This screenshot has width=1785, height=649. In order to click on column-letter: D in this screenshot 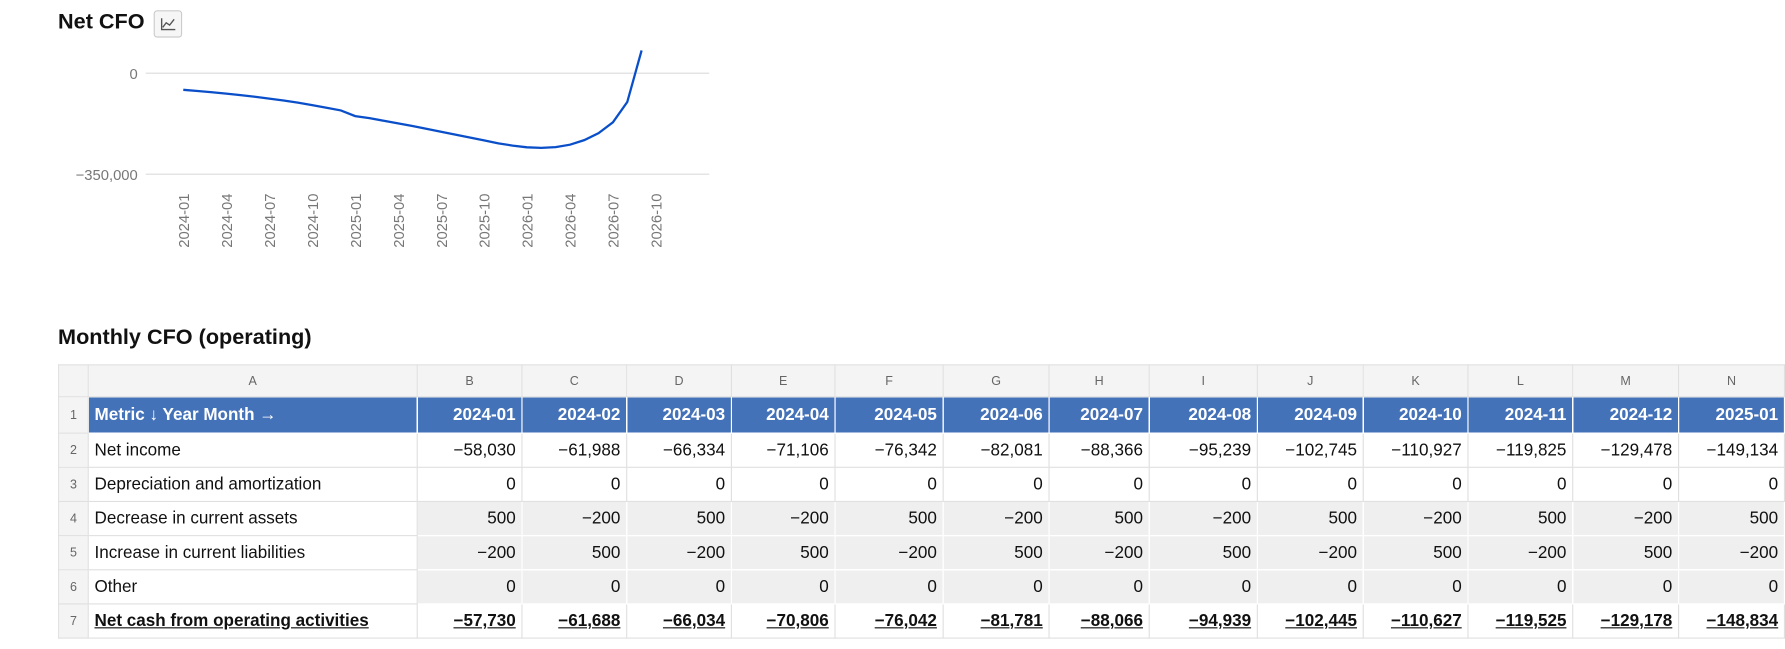, I will do `click(679, 381)`.